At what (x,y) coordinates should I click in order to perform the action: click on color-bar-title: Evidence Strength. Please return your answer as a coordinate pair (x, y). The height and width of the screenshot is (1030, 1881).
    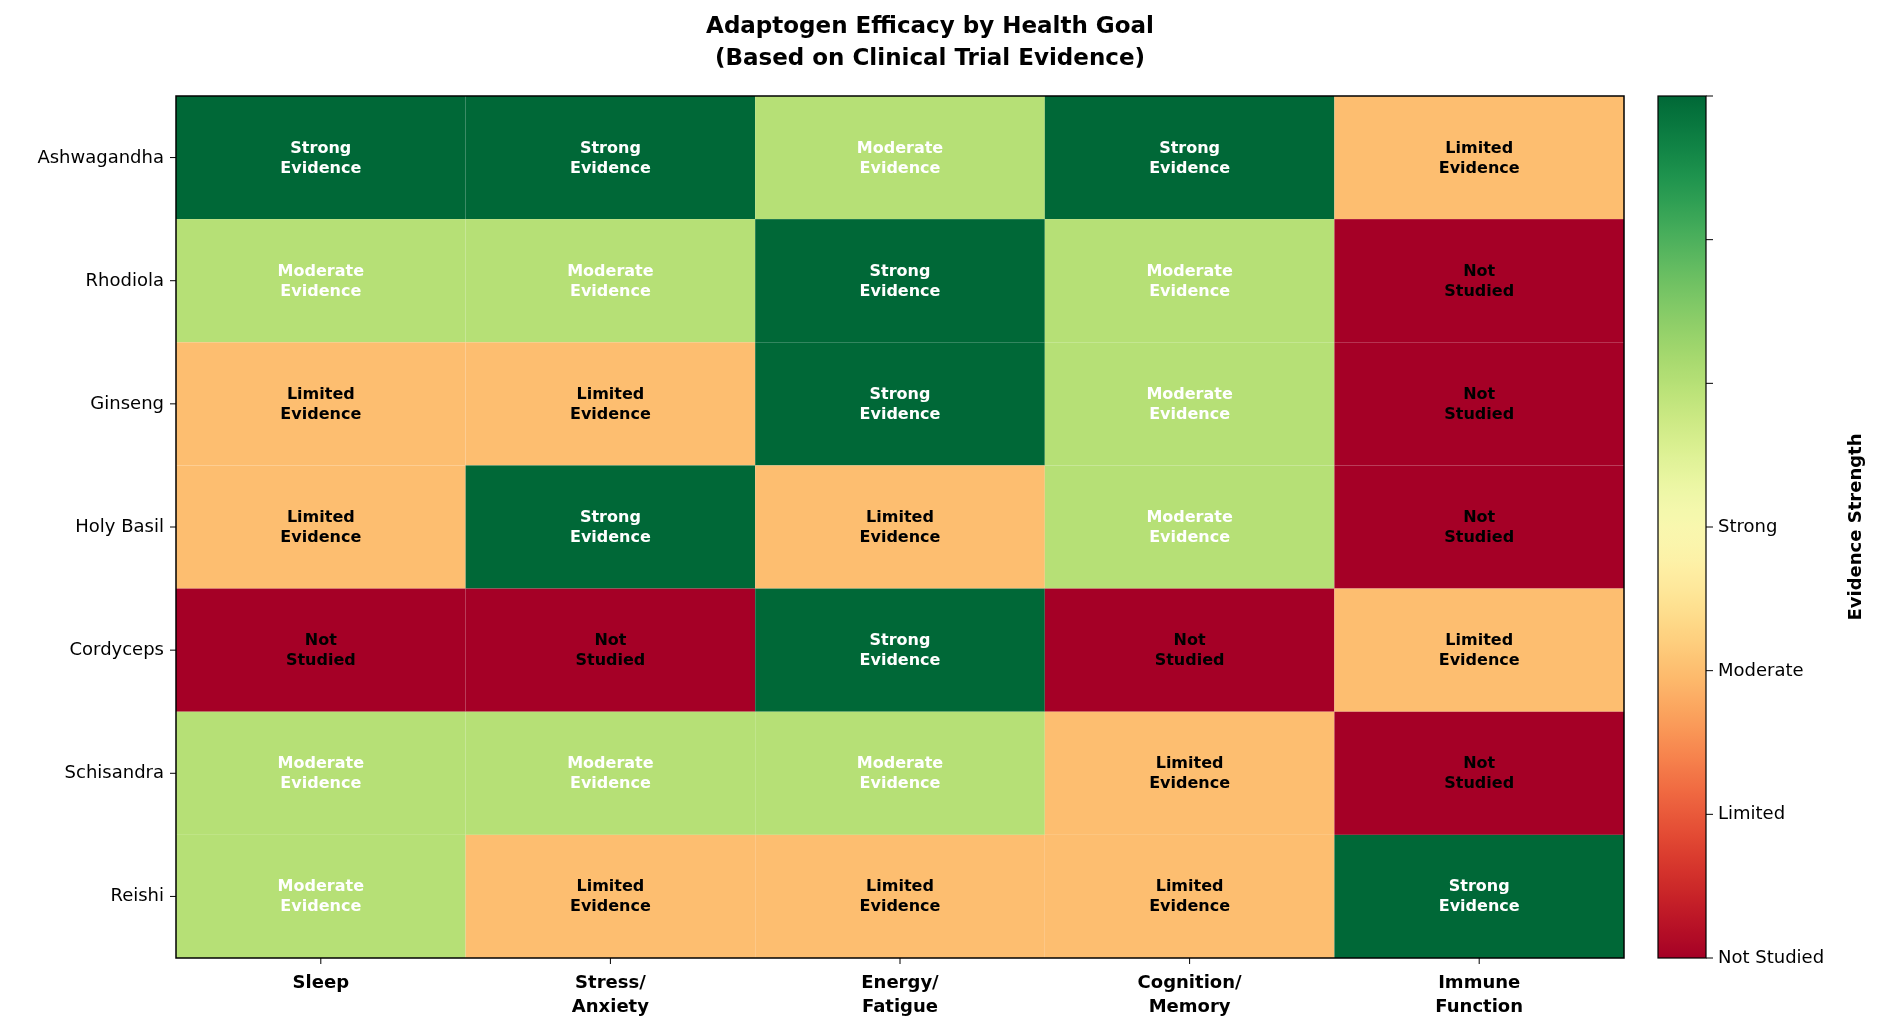
    Looking at the image, I should click on (1854, 527).